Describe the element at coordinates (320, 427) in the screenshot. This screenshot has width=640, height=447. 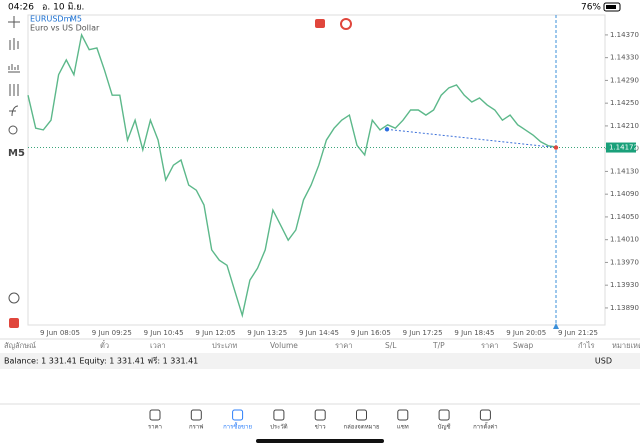
I see `tab-label: ข่าว` at that location.